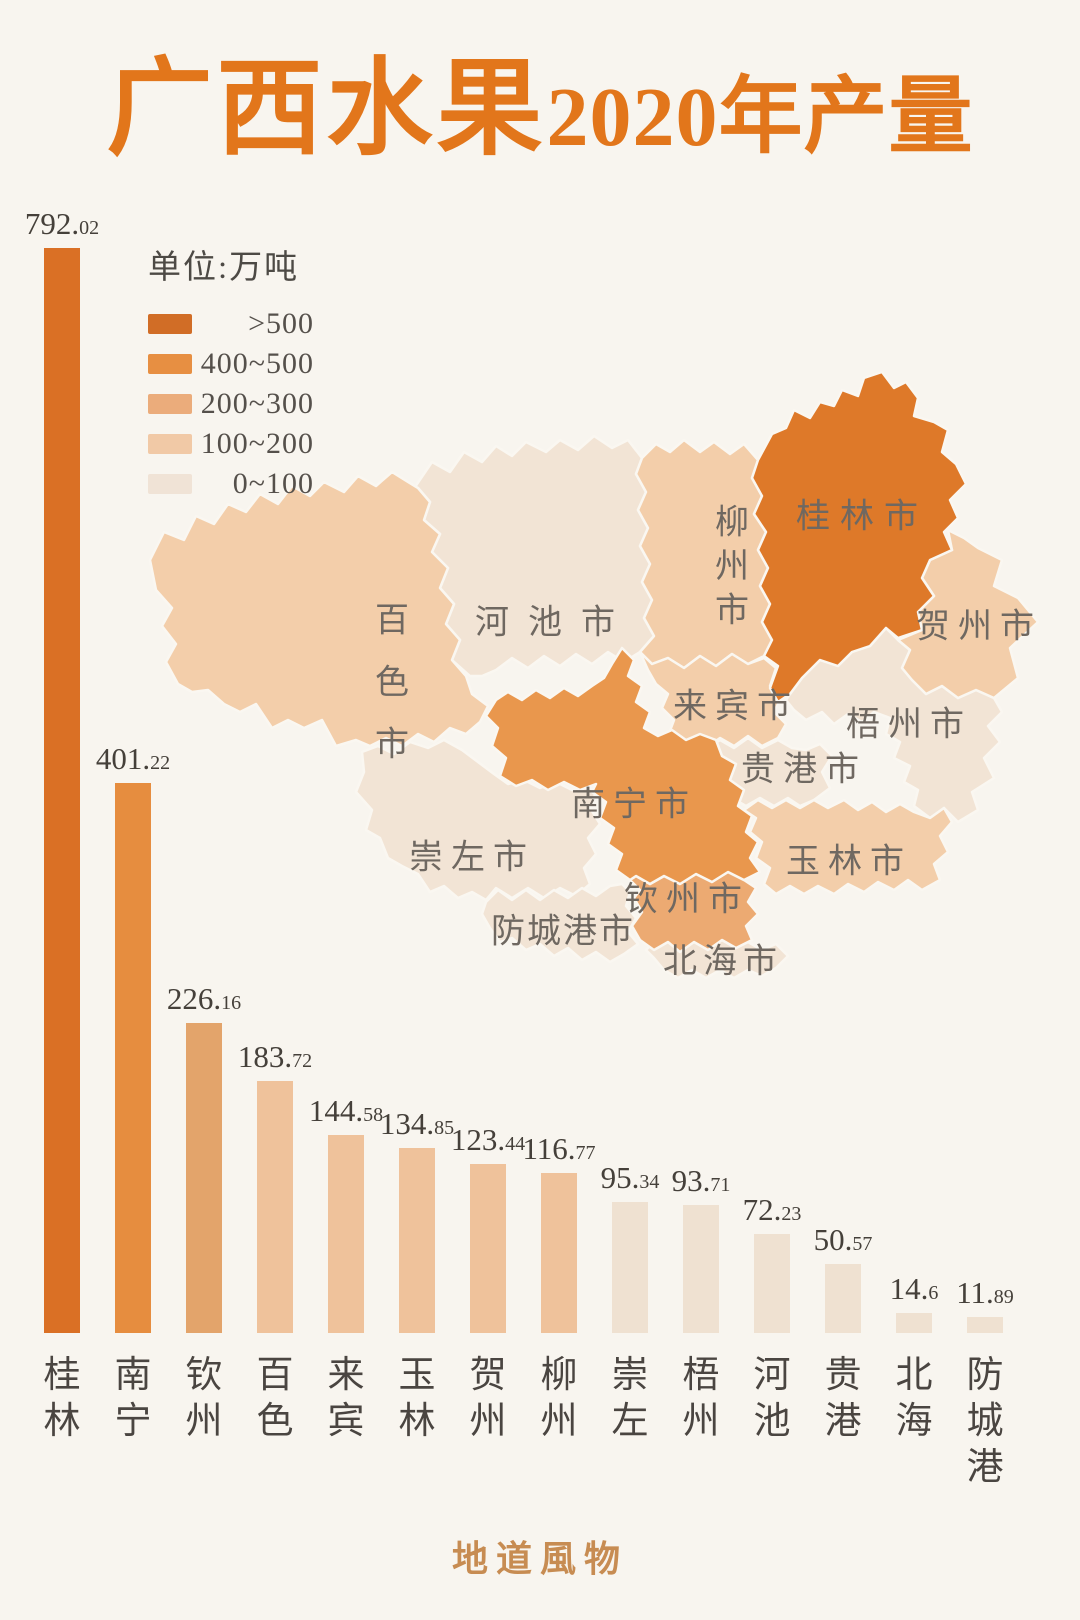  I want to click on legend-items: >500 400~500 200~300 100~200 0~100, so click(231, 404).